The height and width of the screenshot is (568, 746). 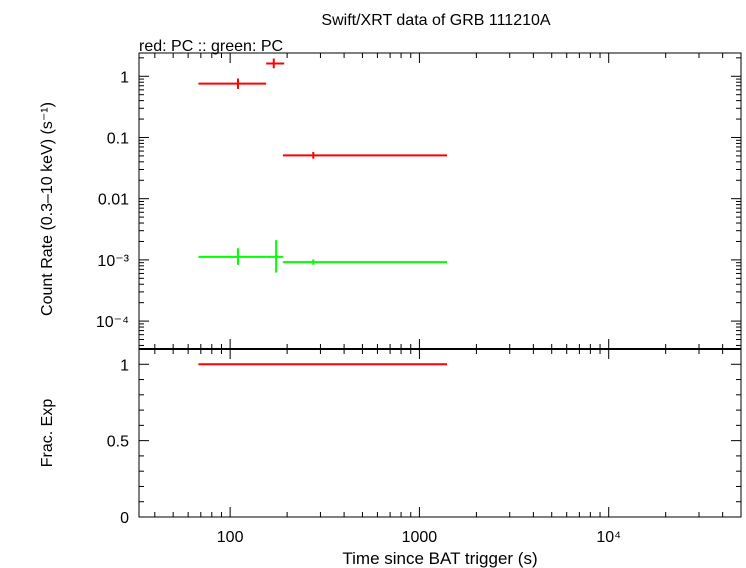 I want to click on x-tick-label: 10⁴, so click(x=608, y=537).